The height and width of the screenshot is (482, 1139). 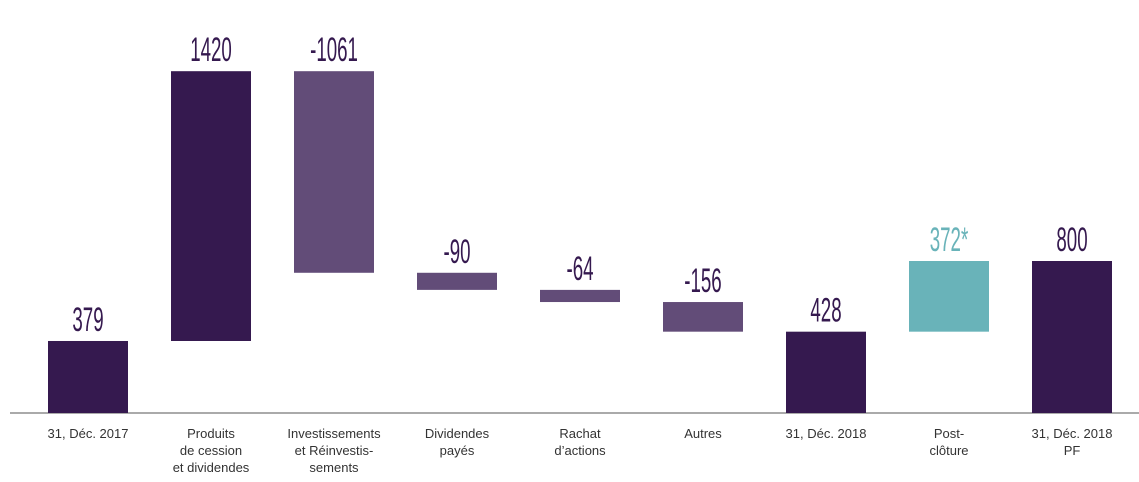 I want to click on category-label: Dividendes payés, so click(x=457, y=442).